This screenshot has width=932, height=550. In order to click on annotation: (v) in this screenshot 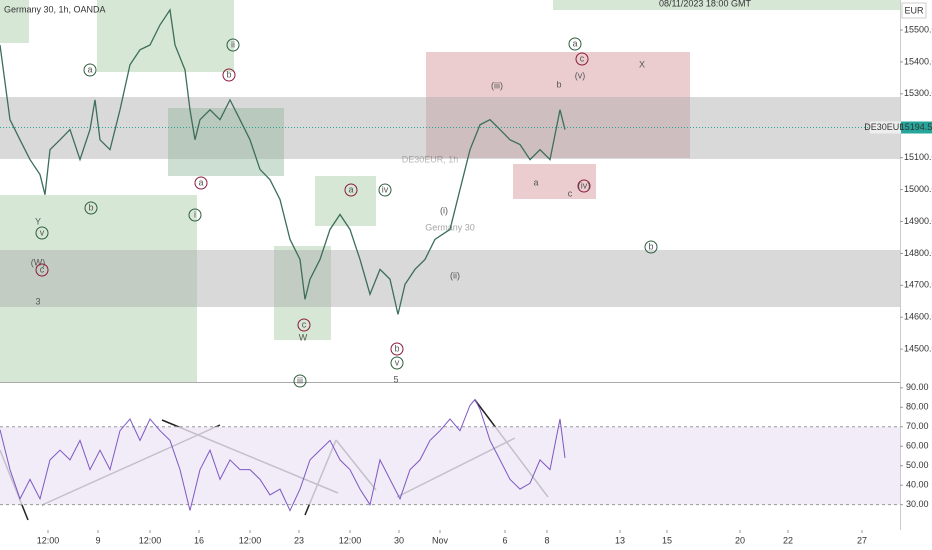, I will do `click(580, 75)`.